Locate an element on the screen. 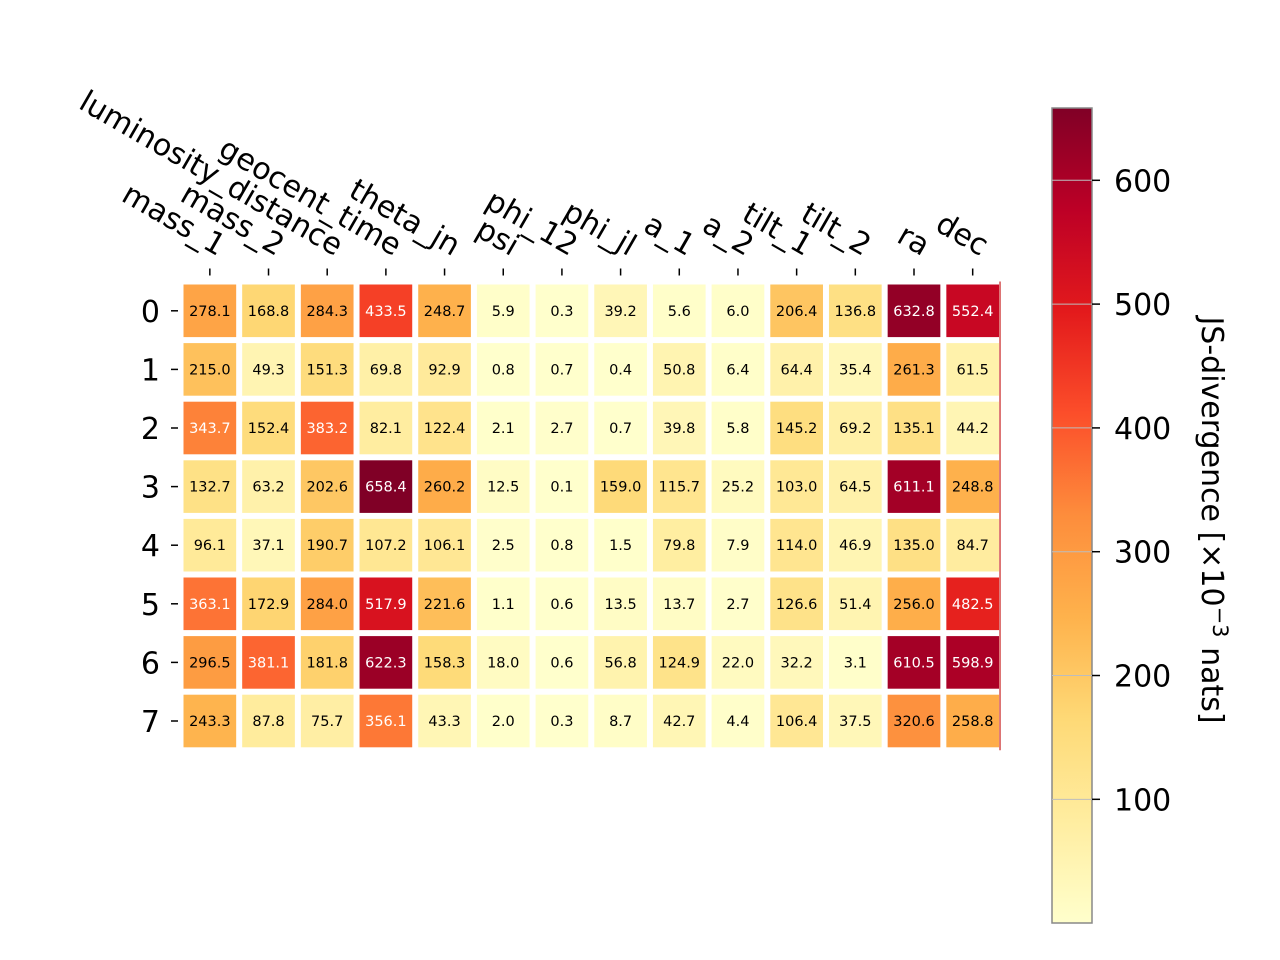 This screenshot has height=960, width=1280. cell-value-label: 136.8 is located at coordinates (856, 312).